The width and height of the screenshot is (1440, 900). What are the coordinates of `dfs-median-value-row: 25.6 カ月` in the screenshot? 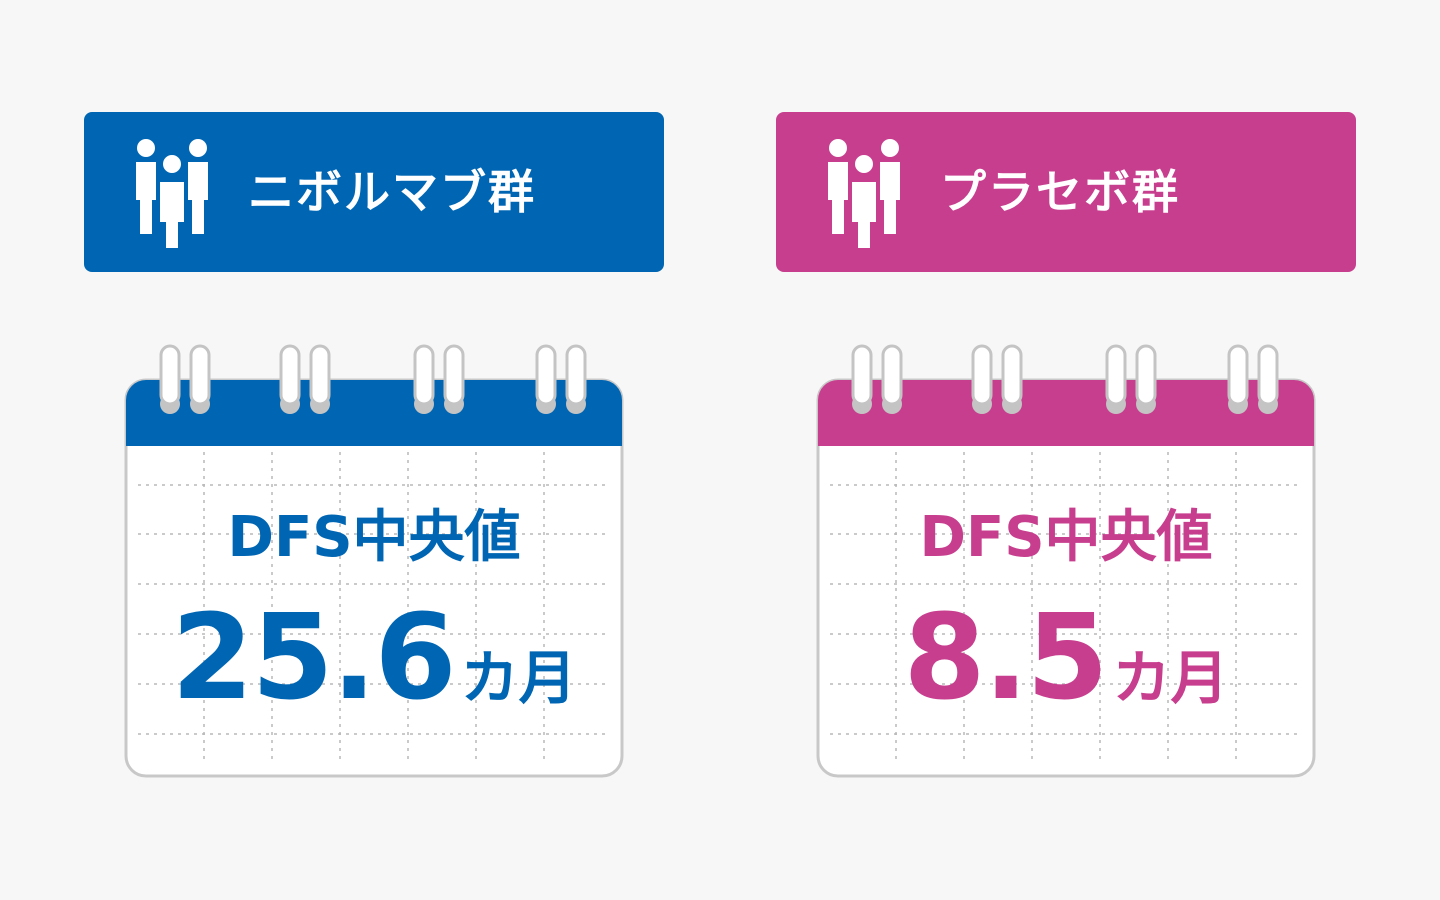 It's located at (374, 673).